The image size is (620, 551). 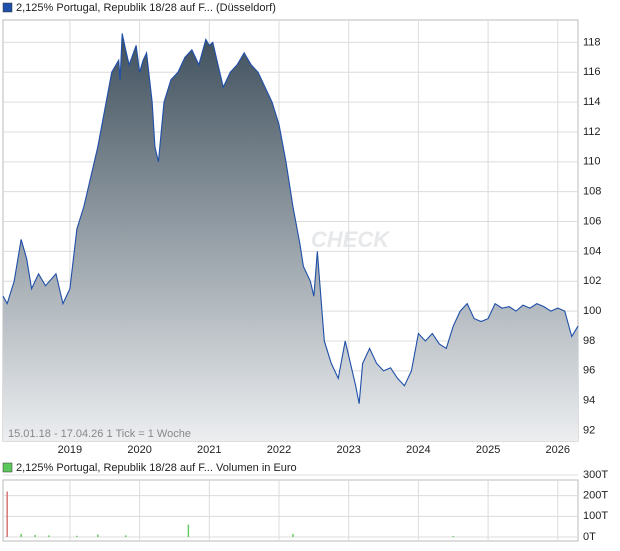 What do you see at coordinates (418, 450) in the screenshot?
I see `x-tick-label: 2024` at bounding box center [418, 450].